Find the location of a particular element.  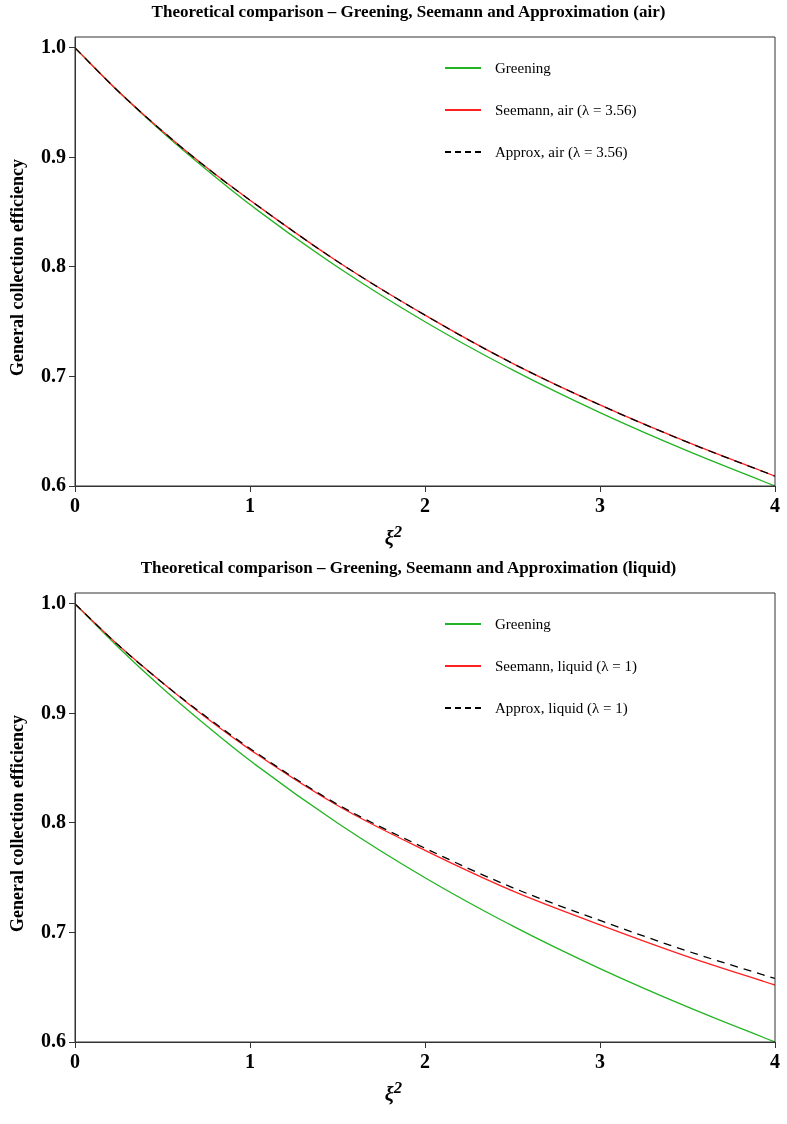

legend-label: Approx, air (λ = 3.56) is located at coordinates (561, 152).